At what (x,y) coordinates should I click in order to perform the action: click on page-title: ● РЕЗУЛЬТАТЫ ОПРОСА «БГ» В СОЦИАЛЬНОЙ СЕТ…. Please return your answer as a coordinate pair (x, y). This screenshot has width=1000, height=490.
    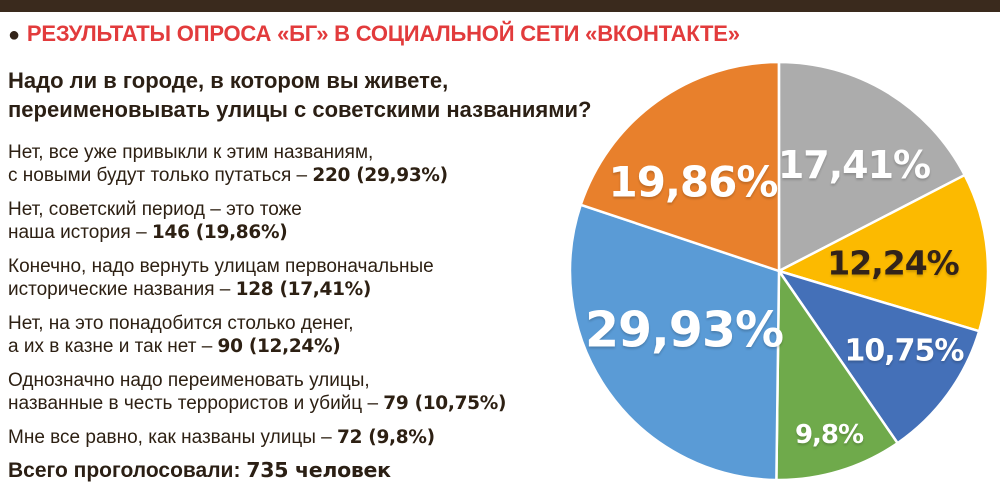
    Looking at the image, I should click on (374, 34).